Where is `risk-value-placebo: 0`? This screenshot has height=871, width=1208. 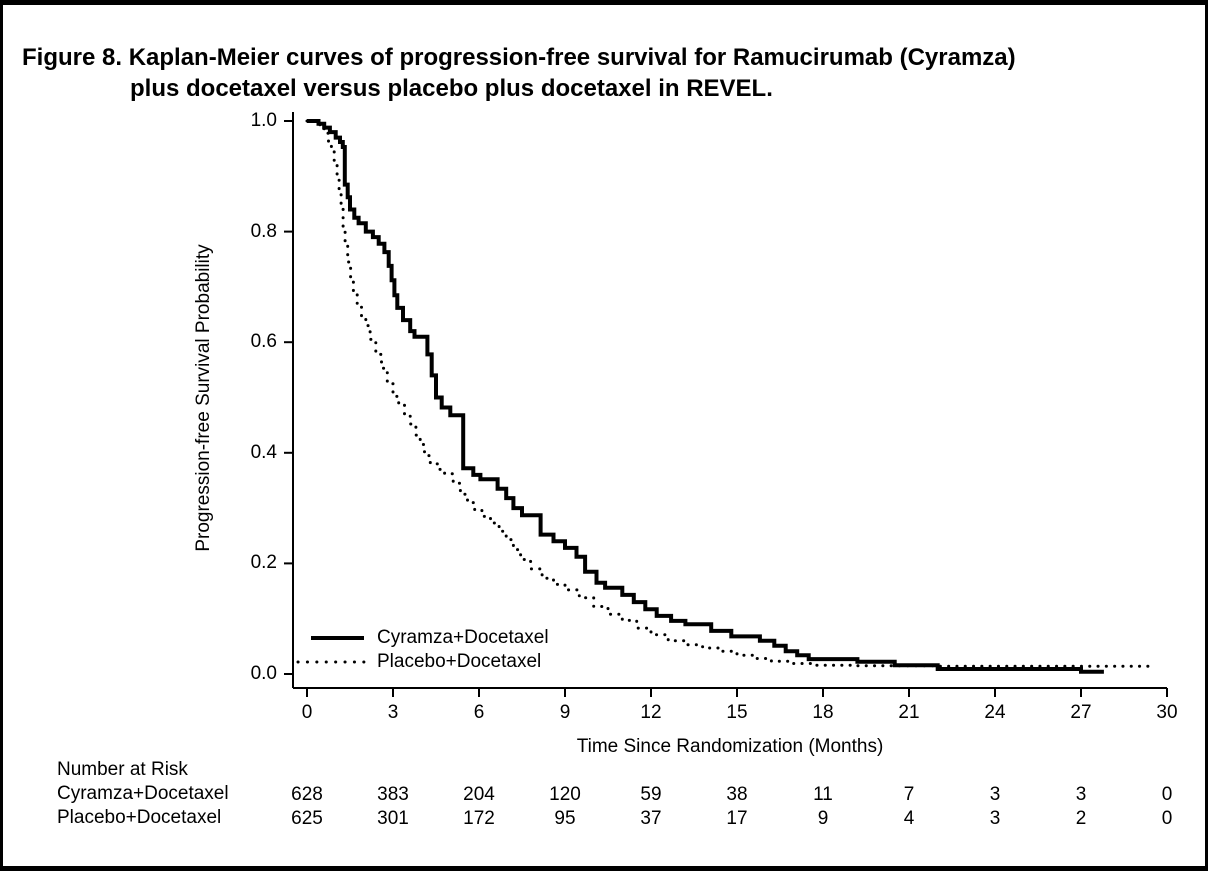
risk-value-placebo: 0 is located at coordinates (1167, 818).